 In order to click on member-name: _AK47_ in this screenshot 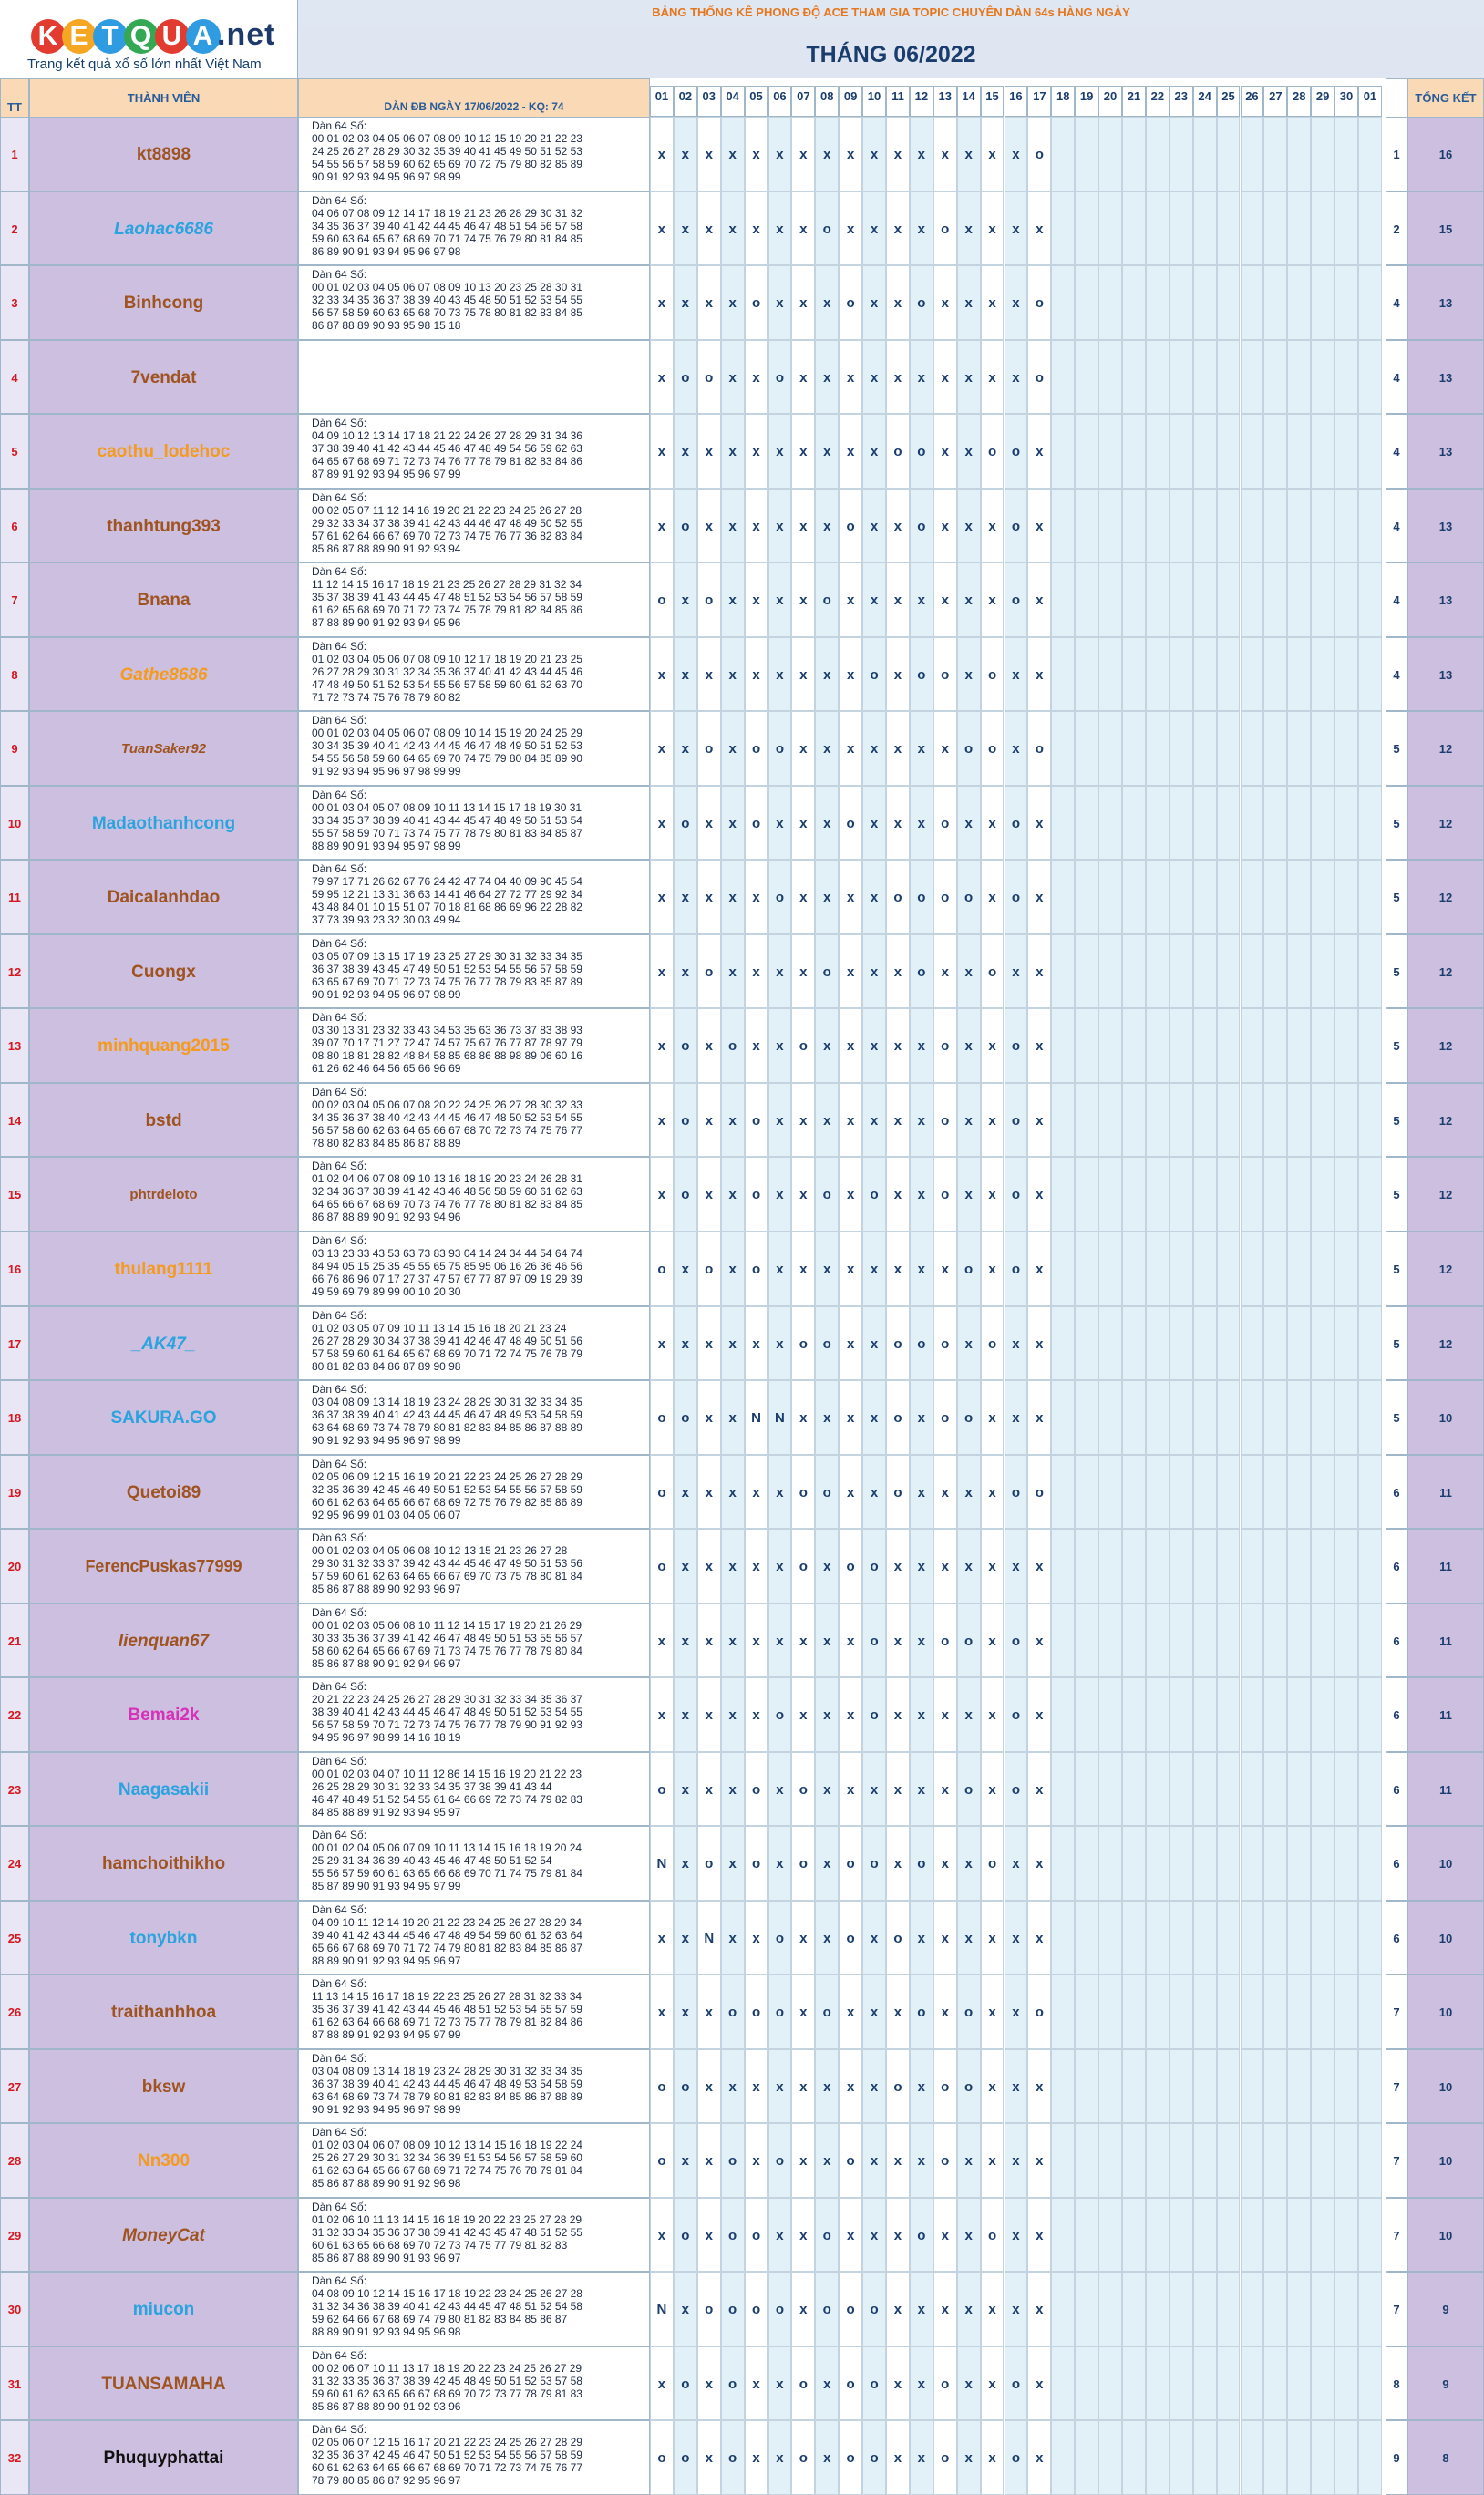, I will do `click(163, 1343)`.